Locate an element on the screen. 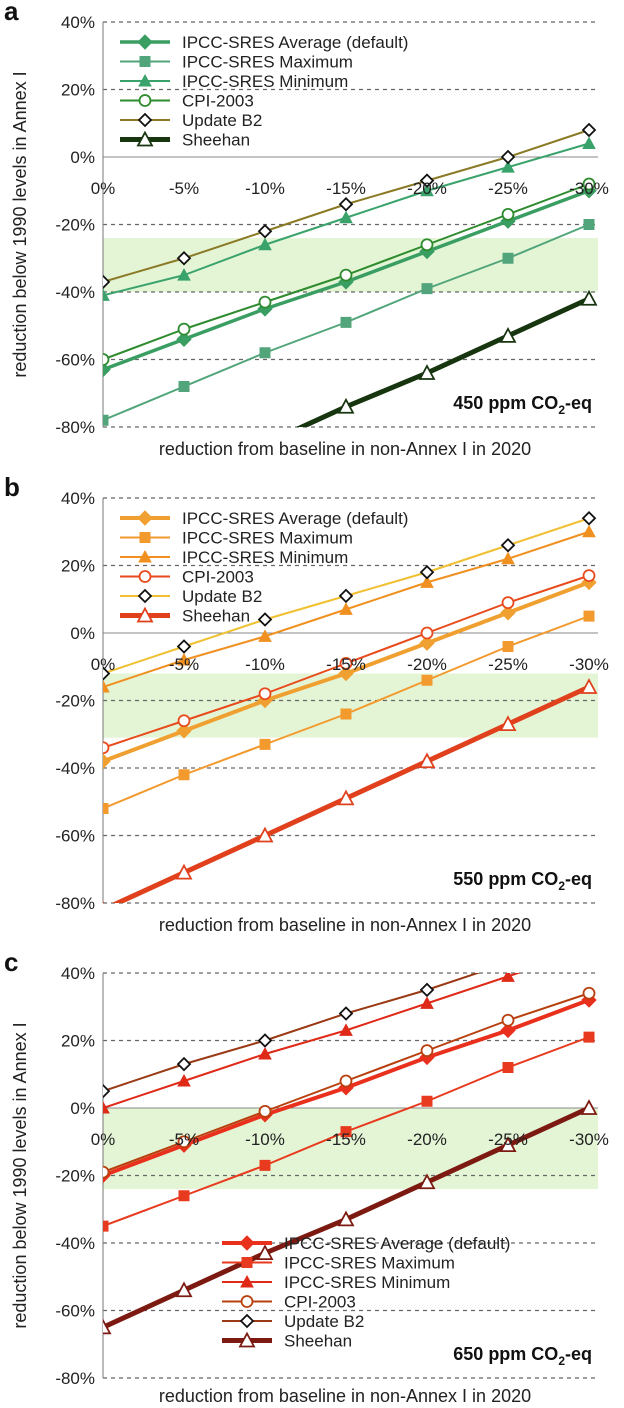  scenario-annotation: 450 ppm CO2-eq is located at coordinates (522, 405).